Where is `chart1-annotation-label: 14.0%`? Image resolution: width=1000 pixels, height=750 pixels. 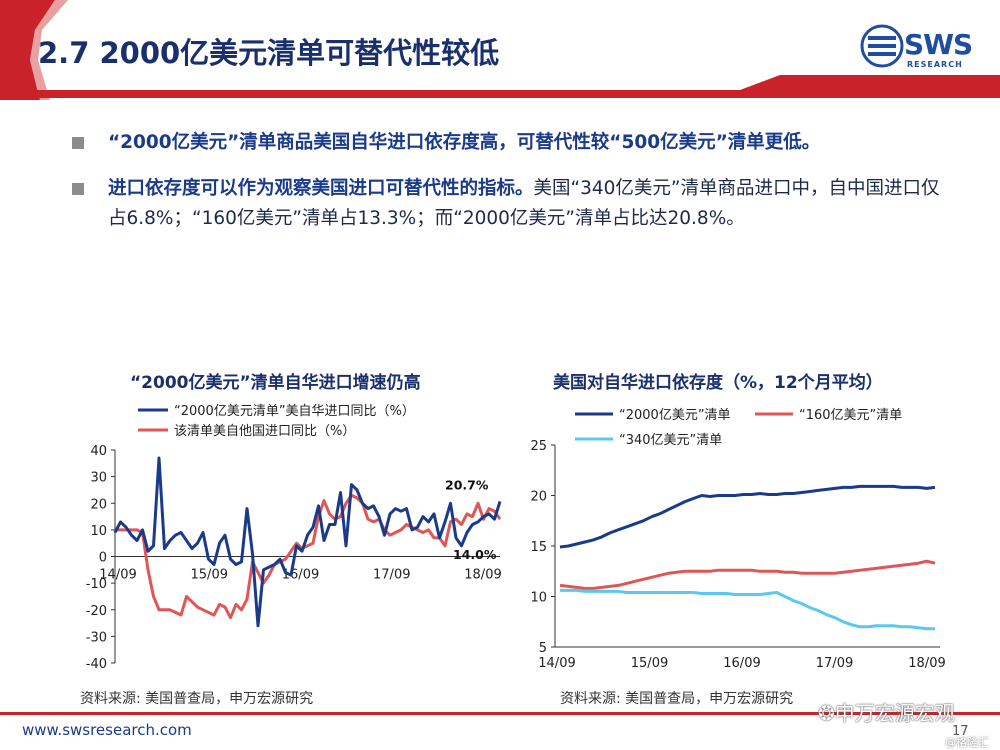 chart1-annotation-label: 14.0% is located at coordinates (475, 554).